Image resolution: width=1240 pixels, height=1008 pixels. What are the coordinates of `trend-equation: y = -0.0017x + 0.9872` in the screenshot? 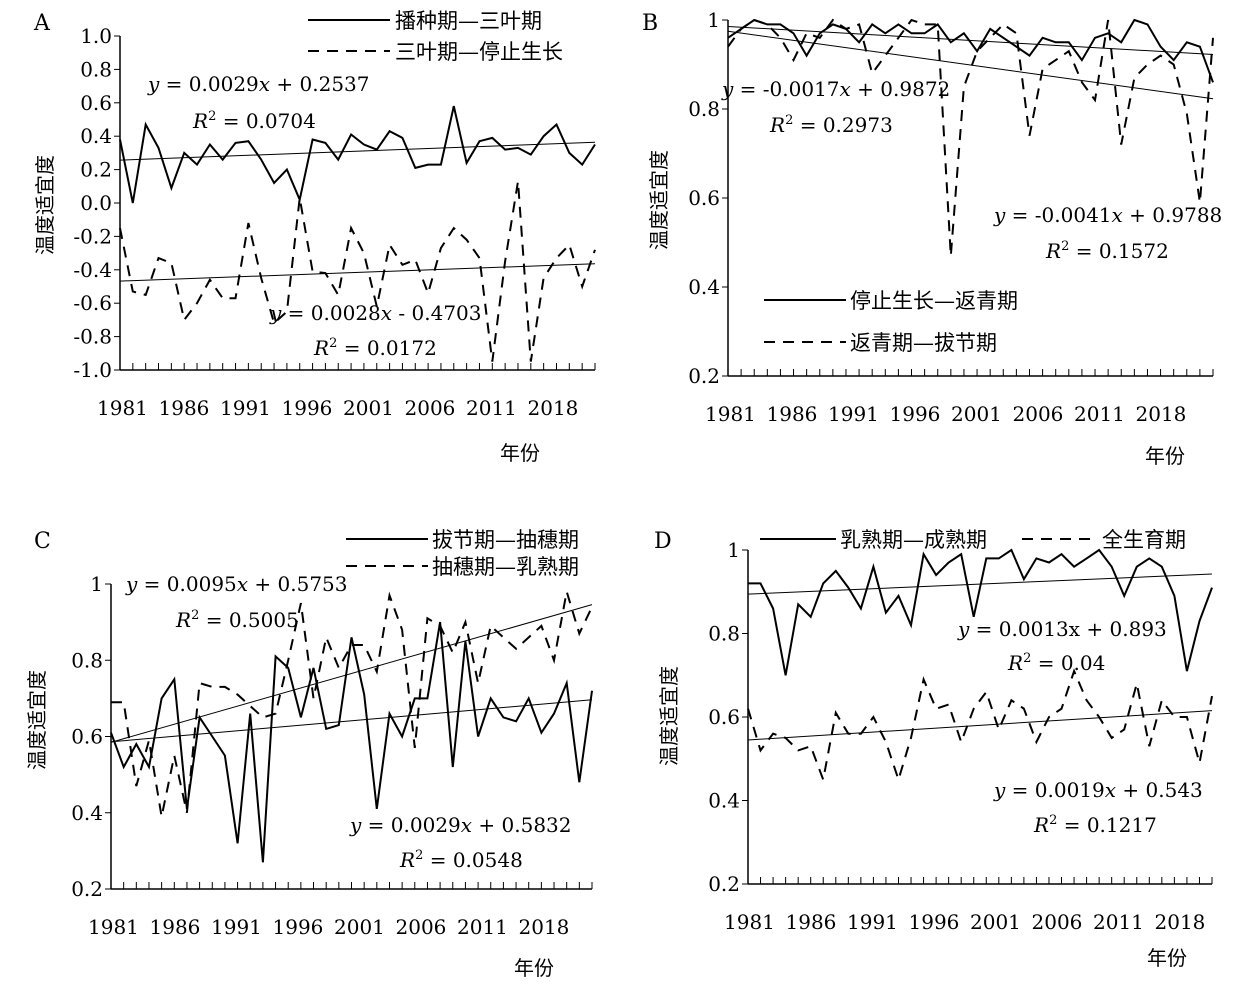 It's located at (835, 89).